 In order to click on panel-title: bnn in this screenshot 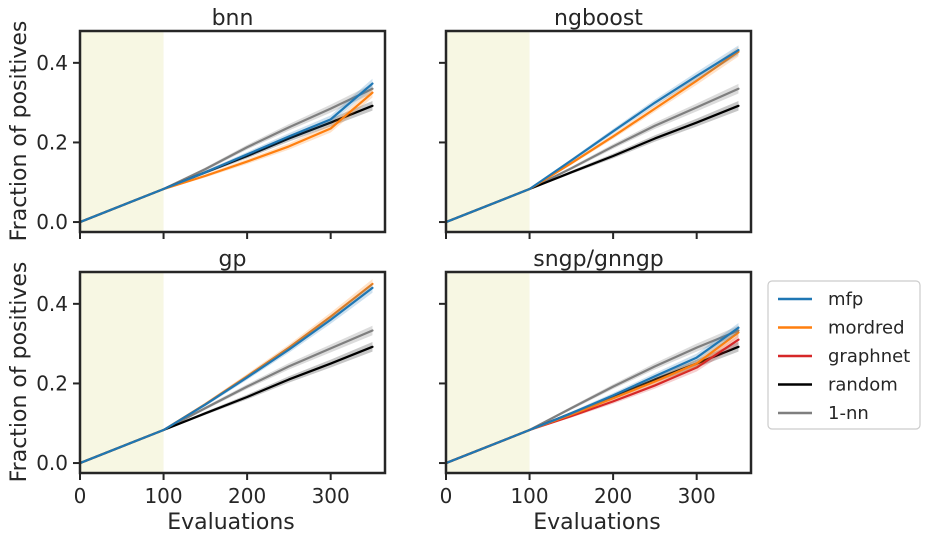, I will do `click(233, 18)`.